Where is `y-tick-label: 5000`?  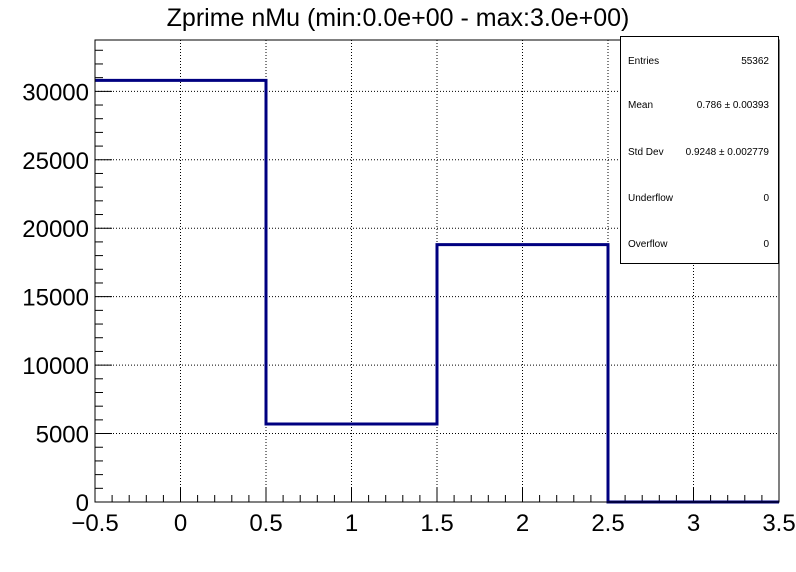
y-tick-label: 5000 is located at coordinates (62, 435).